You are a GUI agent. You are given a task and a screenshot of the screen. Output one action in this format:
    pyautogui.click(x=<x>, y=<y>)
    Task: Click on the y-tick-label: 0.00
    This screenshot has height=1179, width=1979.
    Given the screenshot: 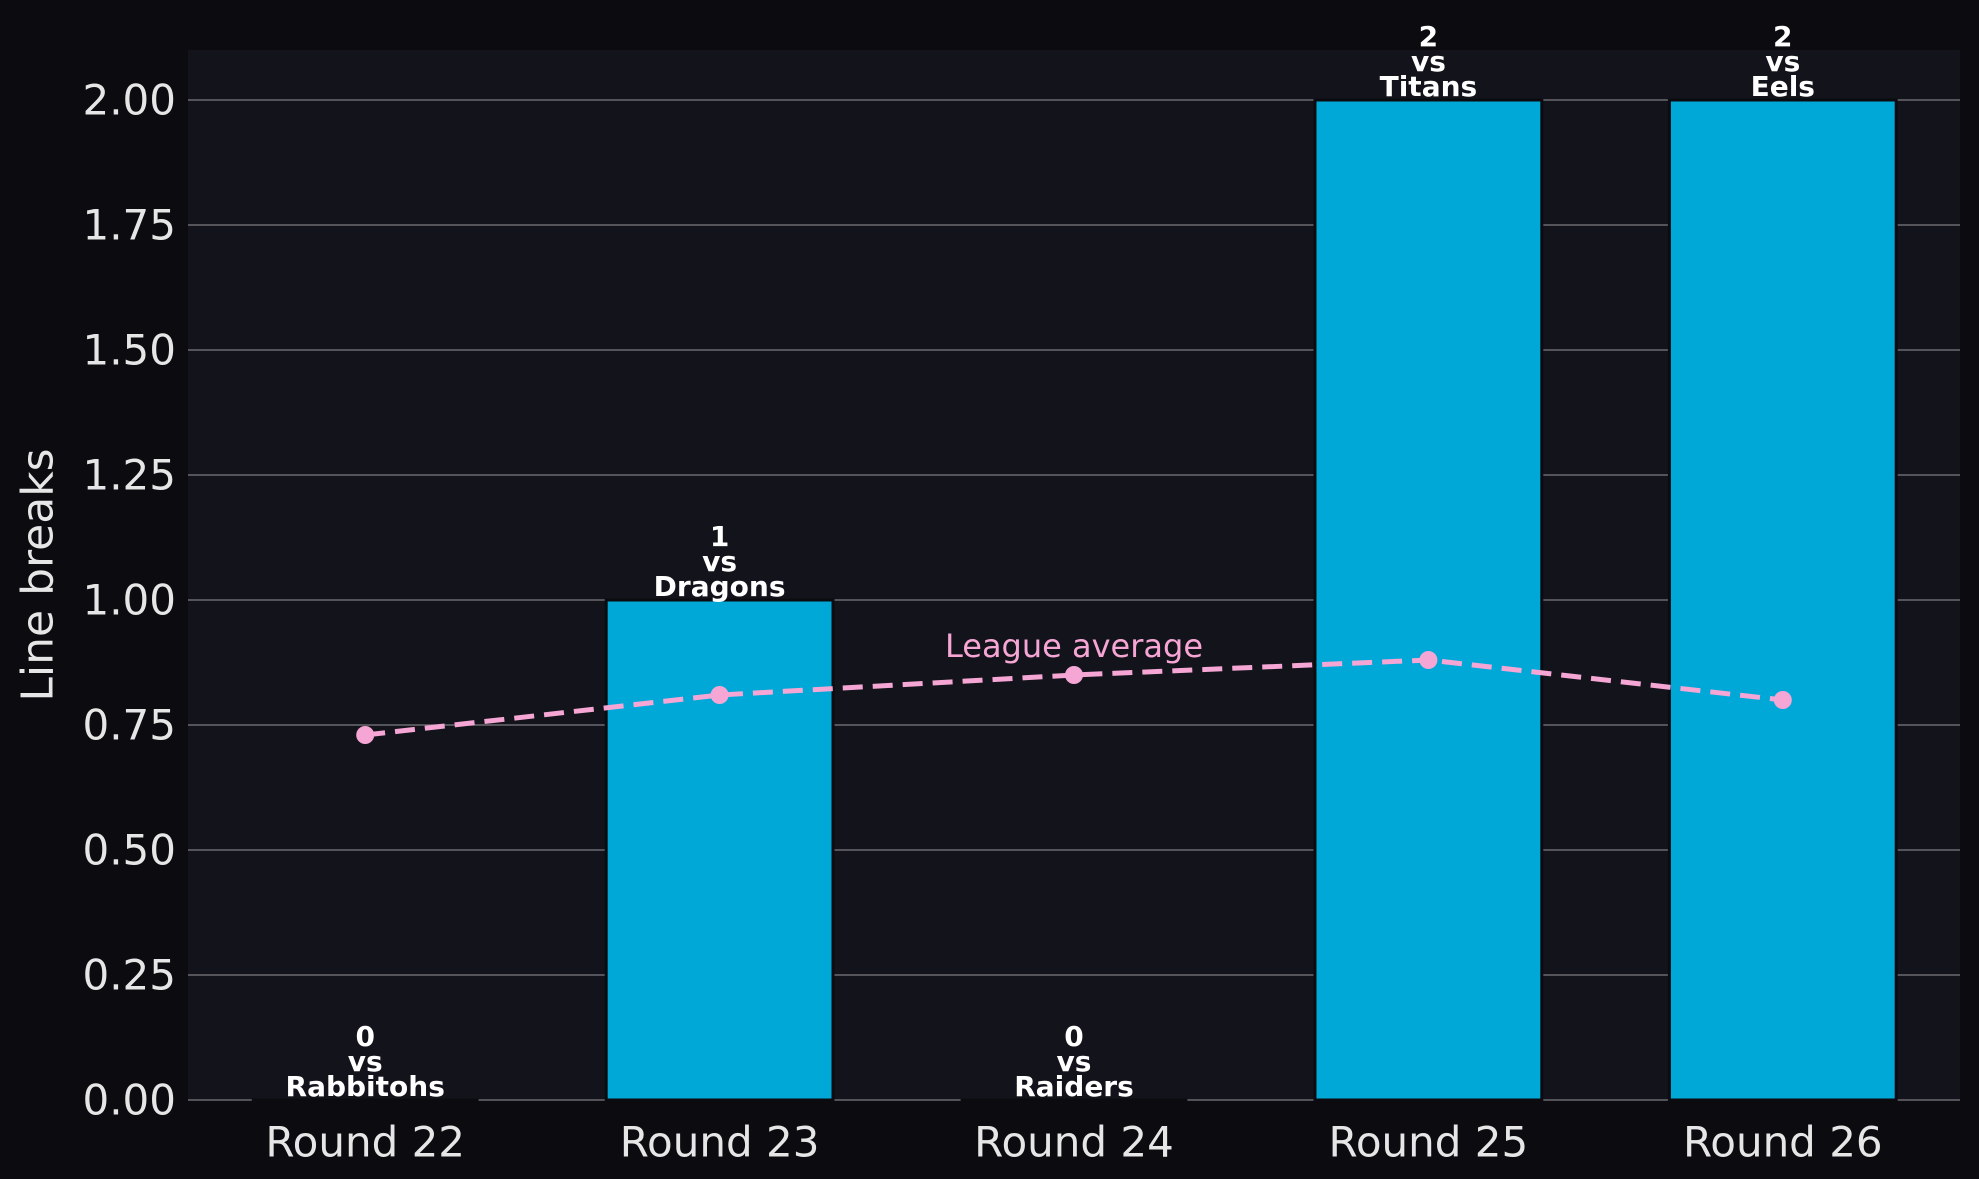 What is the action you would take?
    pyautogui.click(x=129, y=1100)
    